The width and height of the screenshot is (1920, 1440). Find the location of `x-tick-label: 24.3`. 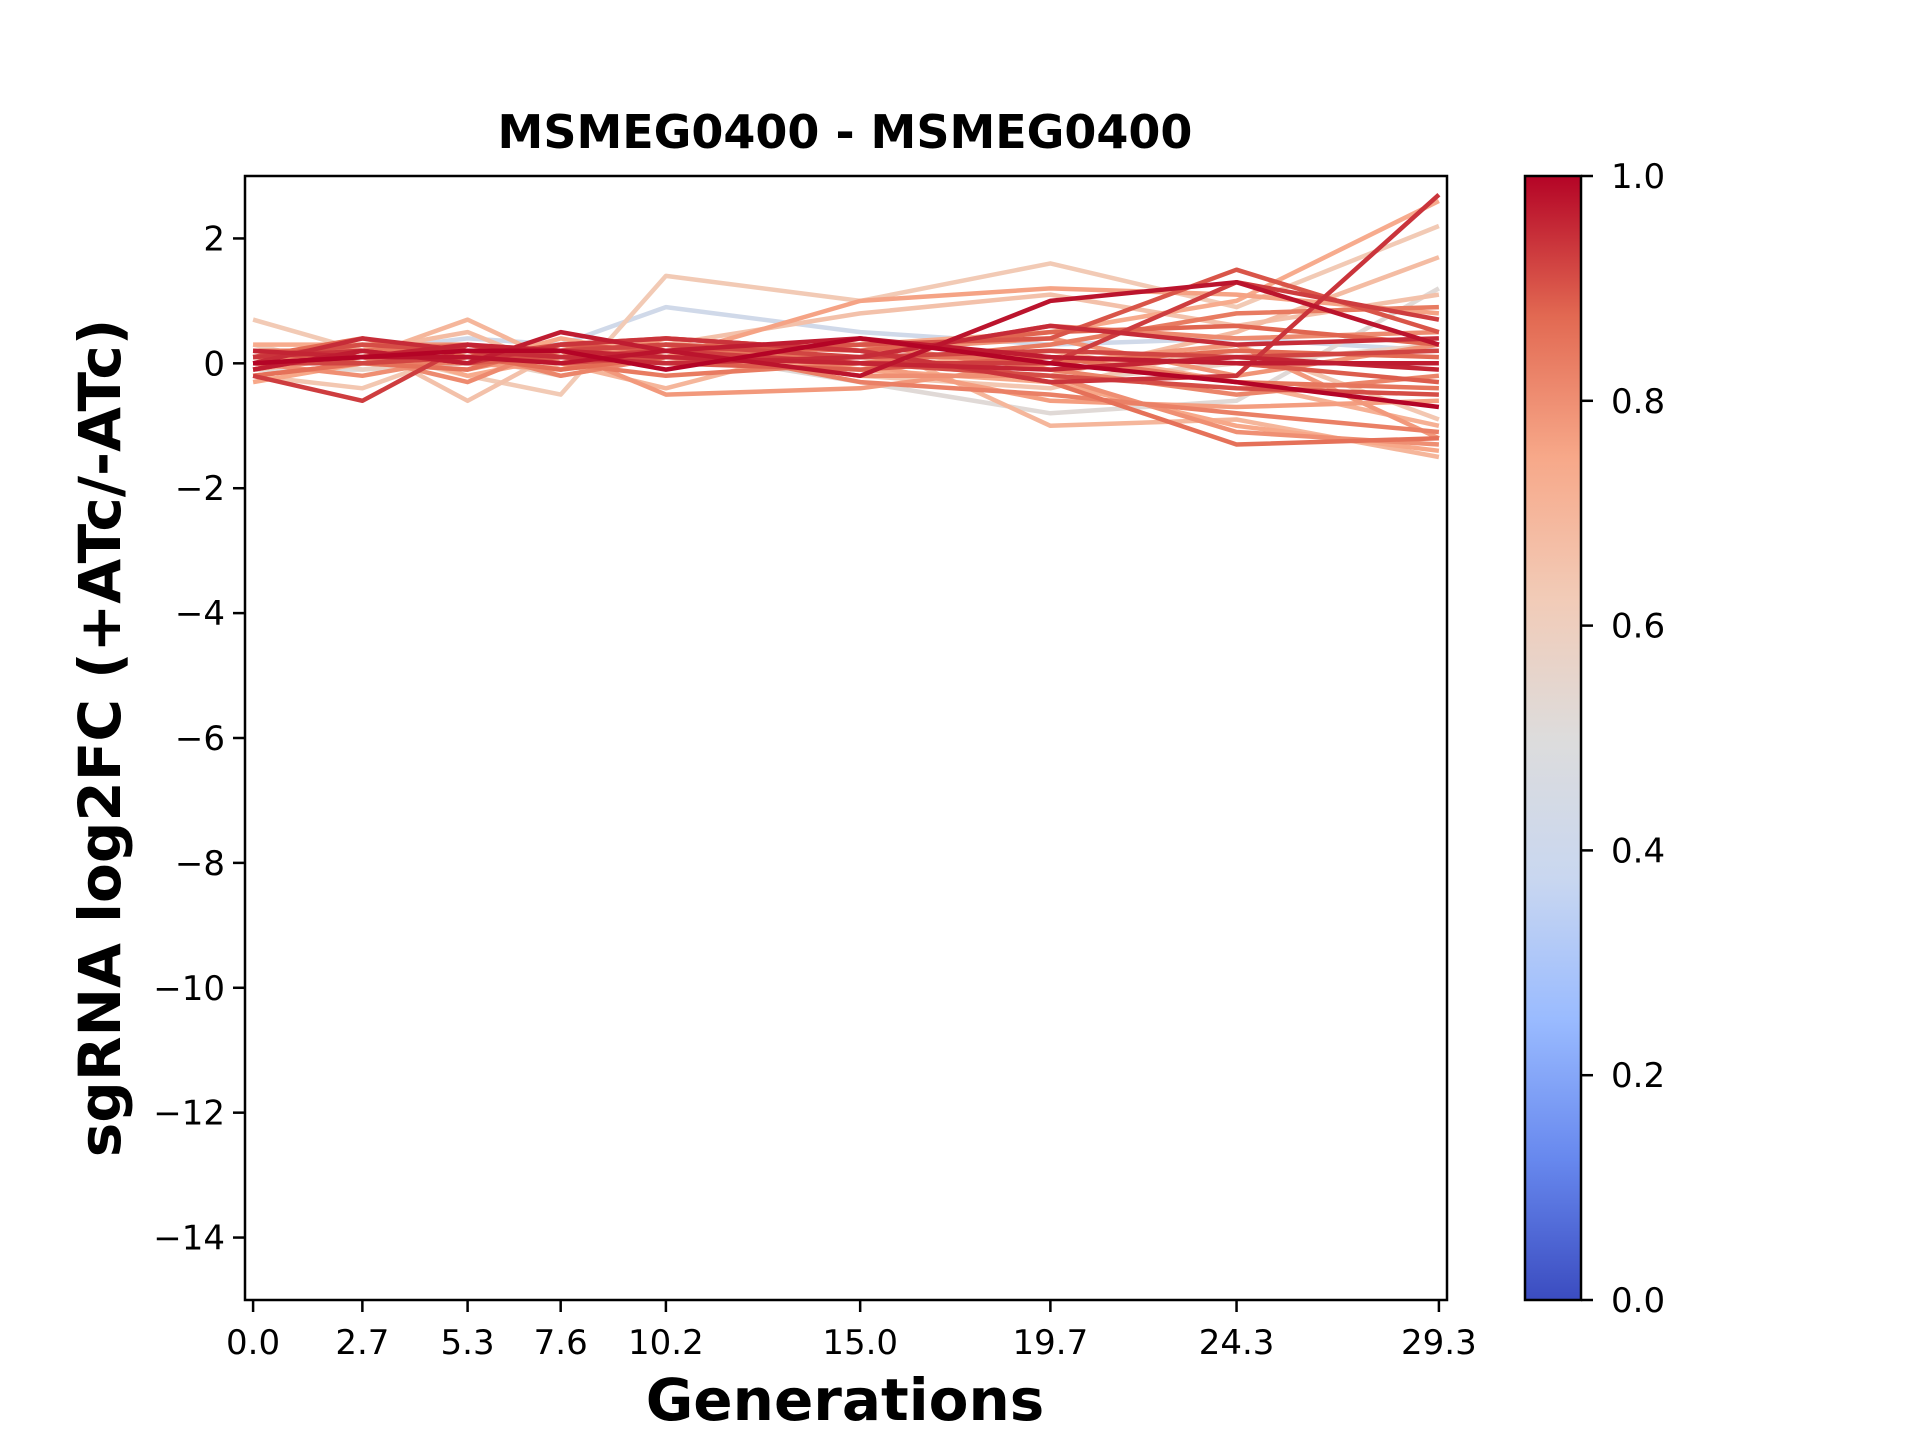

x-tick-label: 24.3 is located at coordinates (1237, 1343).